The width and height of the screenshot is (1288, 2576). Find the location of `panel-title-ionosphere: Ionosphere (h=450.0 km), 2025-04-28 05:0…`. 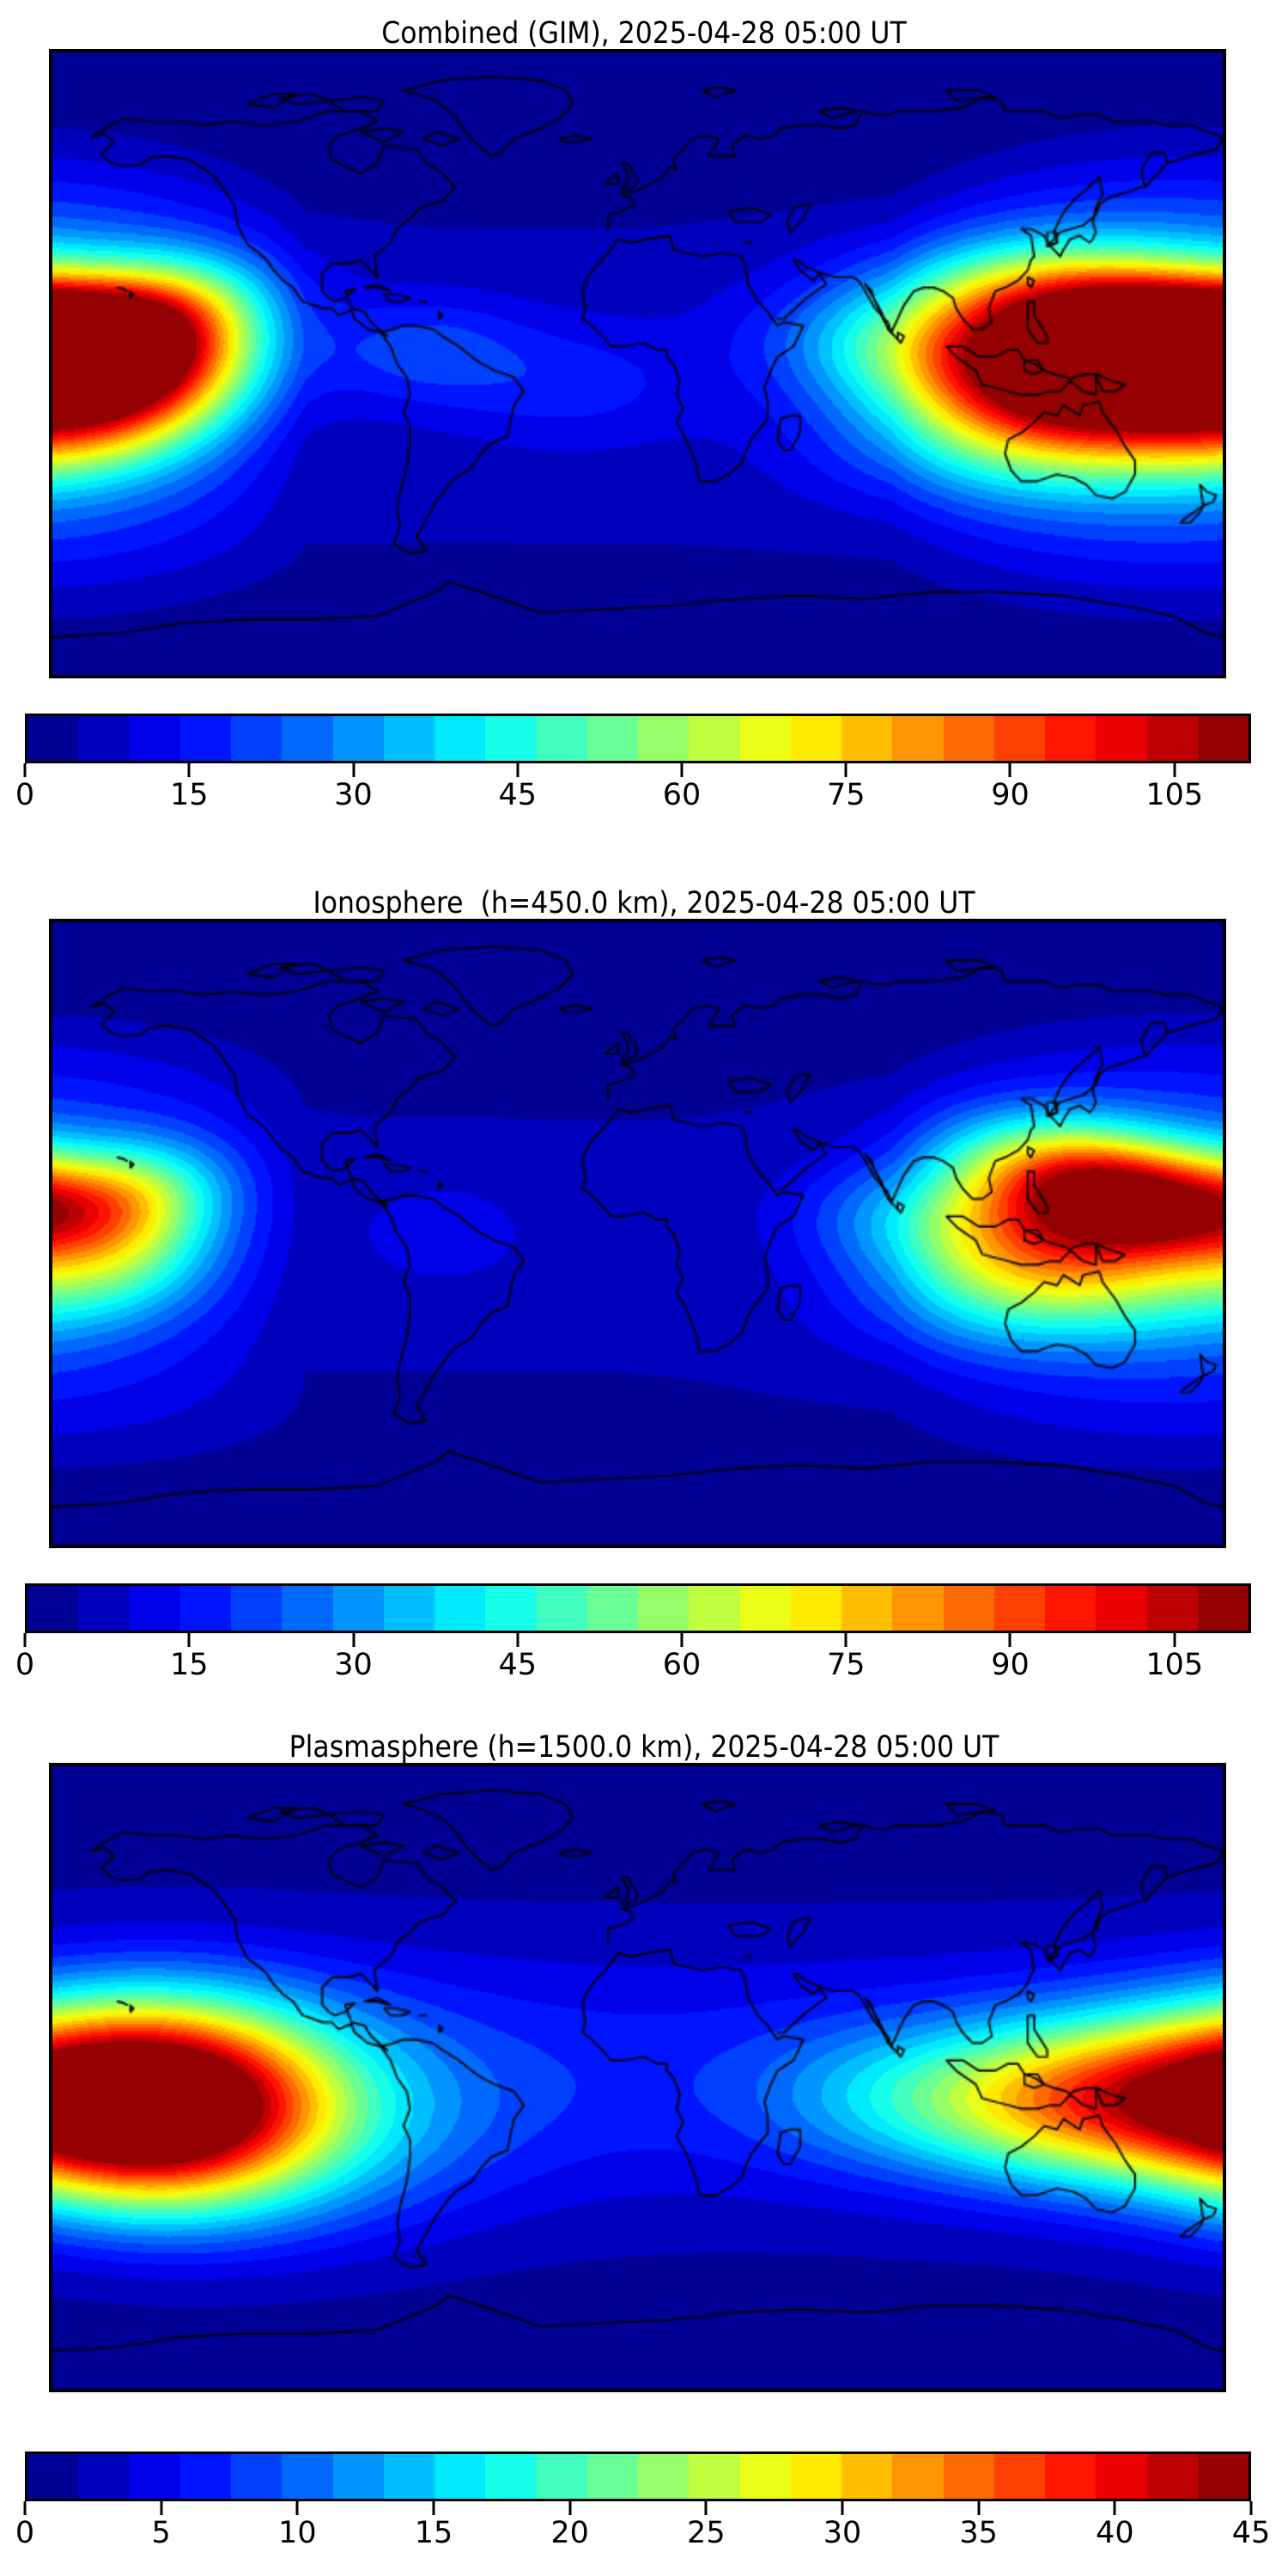

panel-title-ionosphere: Ionosphere (h=450.0 km), 2025-04-28 05:0… is located at coordinates (644, 903).